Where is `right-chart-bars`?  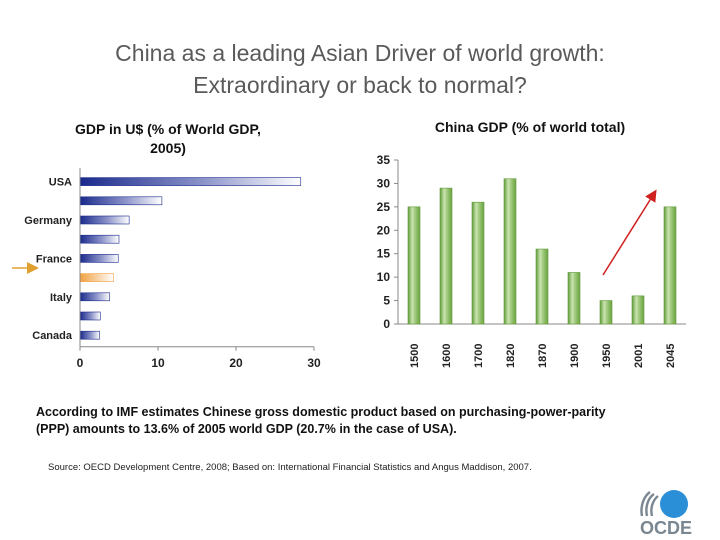
right-chart-bars is located at coordinates (542, 251).